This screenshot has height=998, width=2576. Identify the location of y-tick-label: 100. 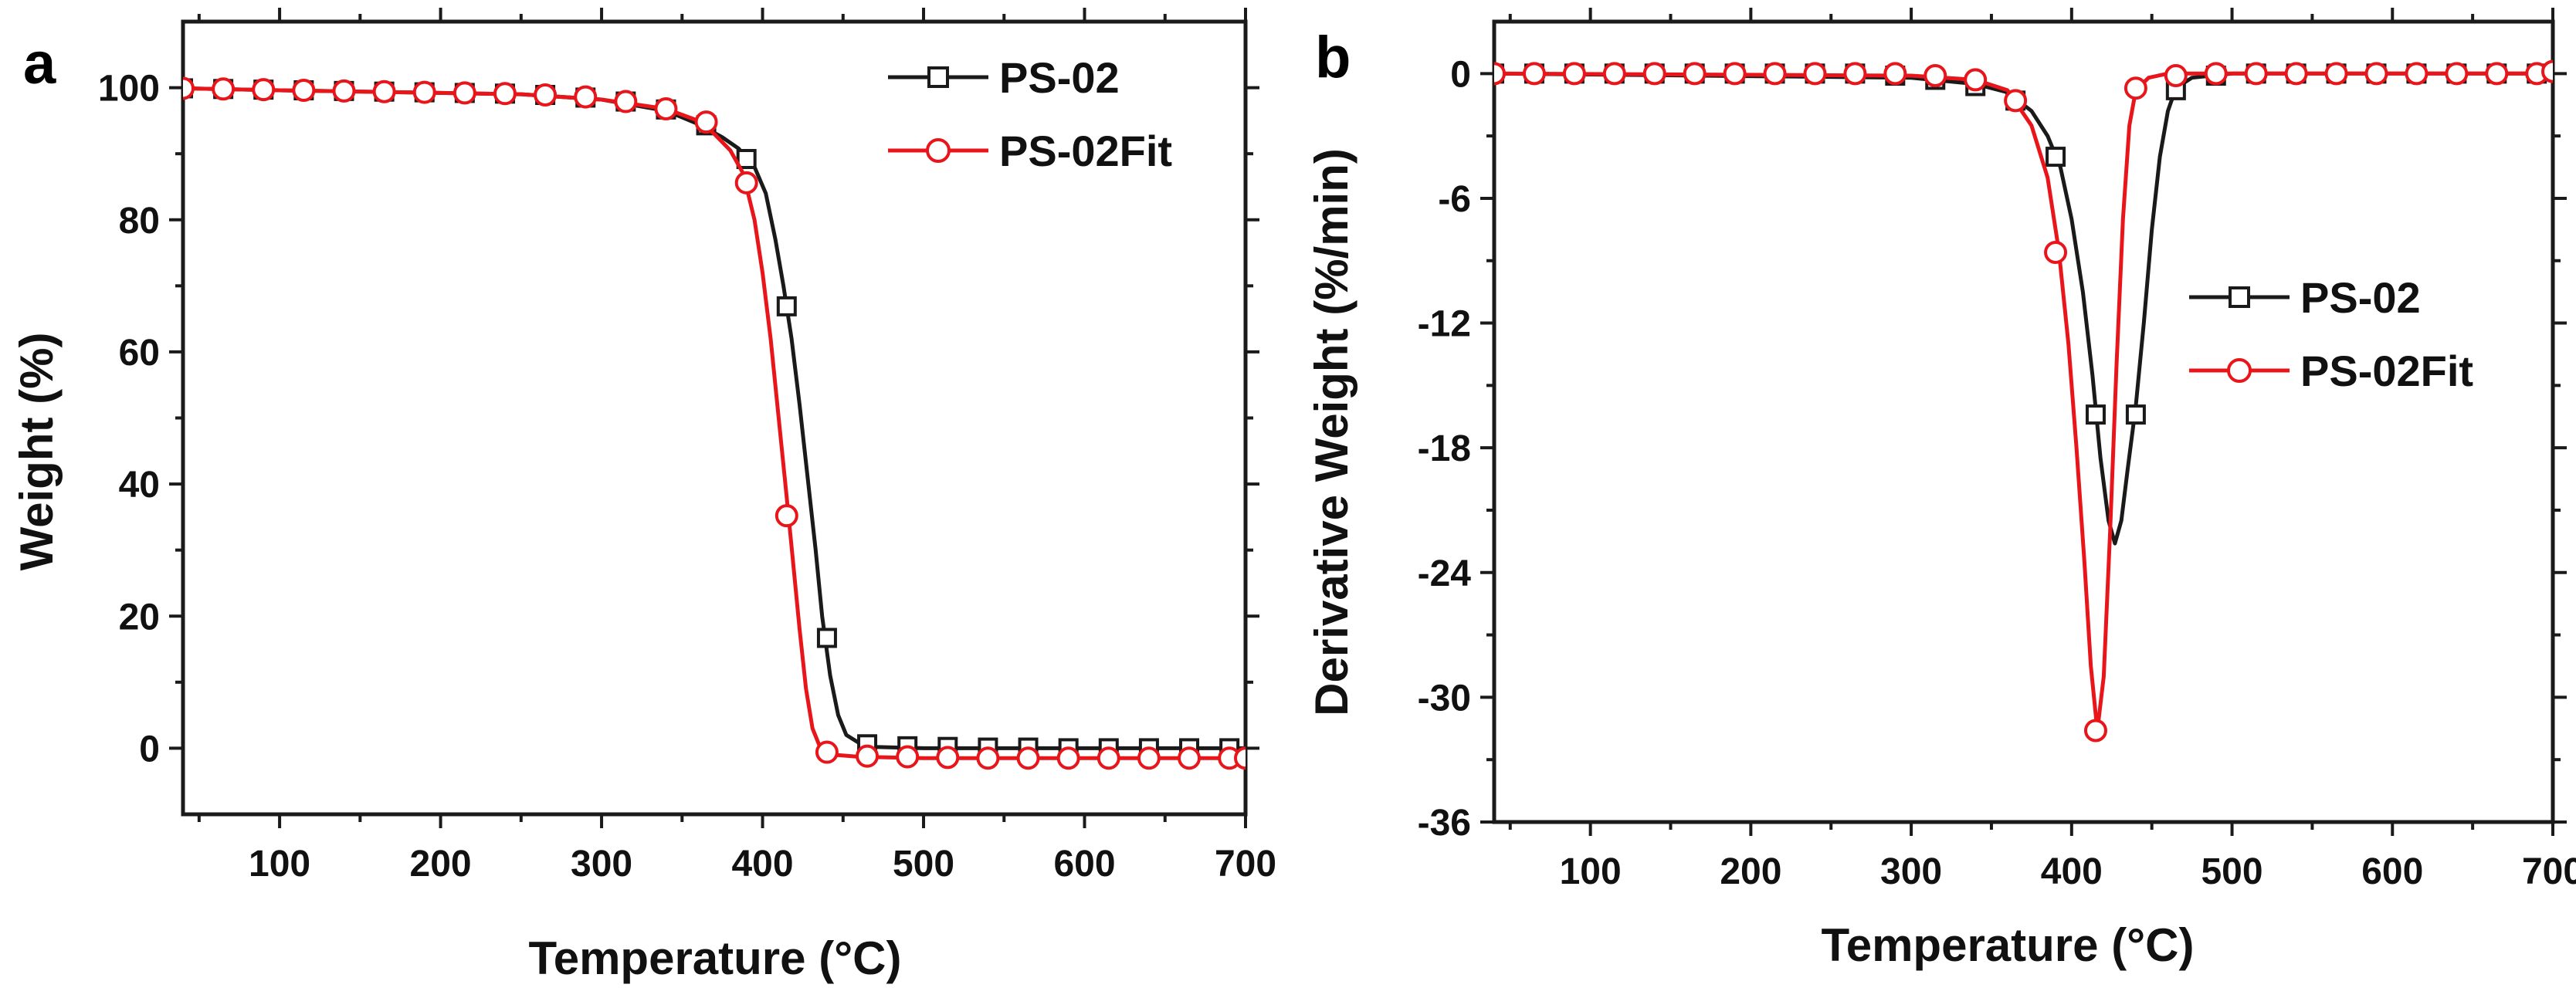
(129, 89).